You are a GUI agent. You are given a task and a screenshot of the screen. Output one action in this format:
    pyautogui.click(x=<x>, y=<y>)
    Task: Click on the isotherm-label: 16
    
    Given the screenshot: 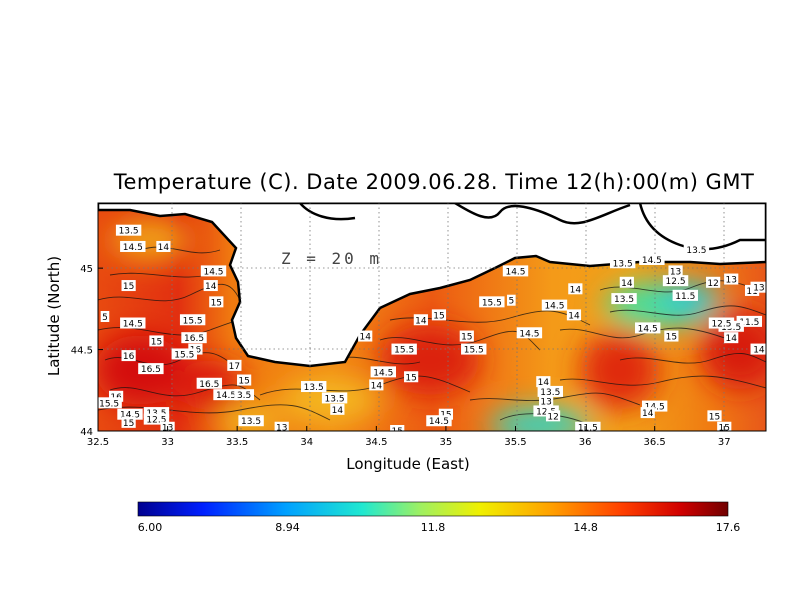 What is the action you would take?
    pyautogui.click(x=128, y=356)
    